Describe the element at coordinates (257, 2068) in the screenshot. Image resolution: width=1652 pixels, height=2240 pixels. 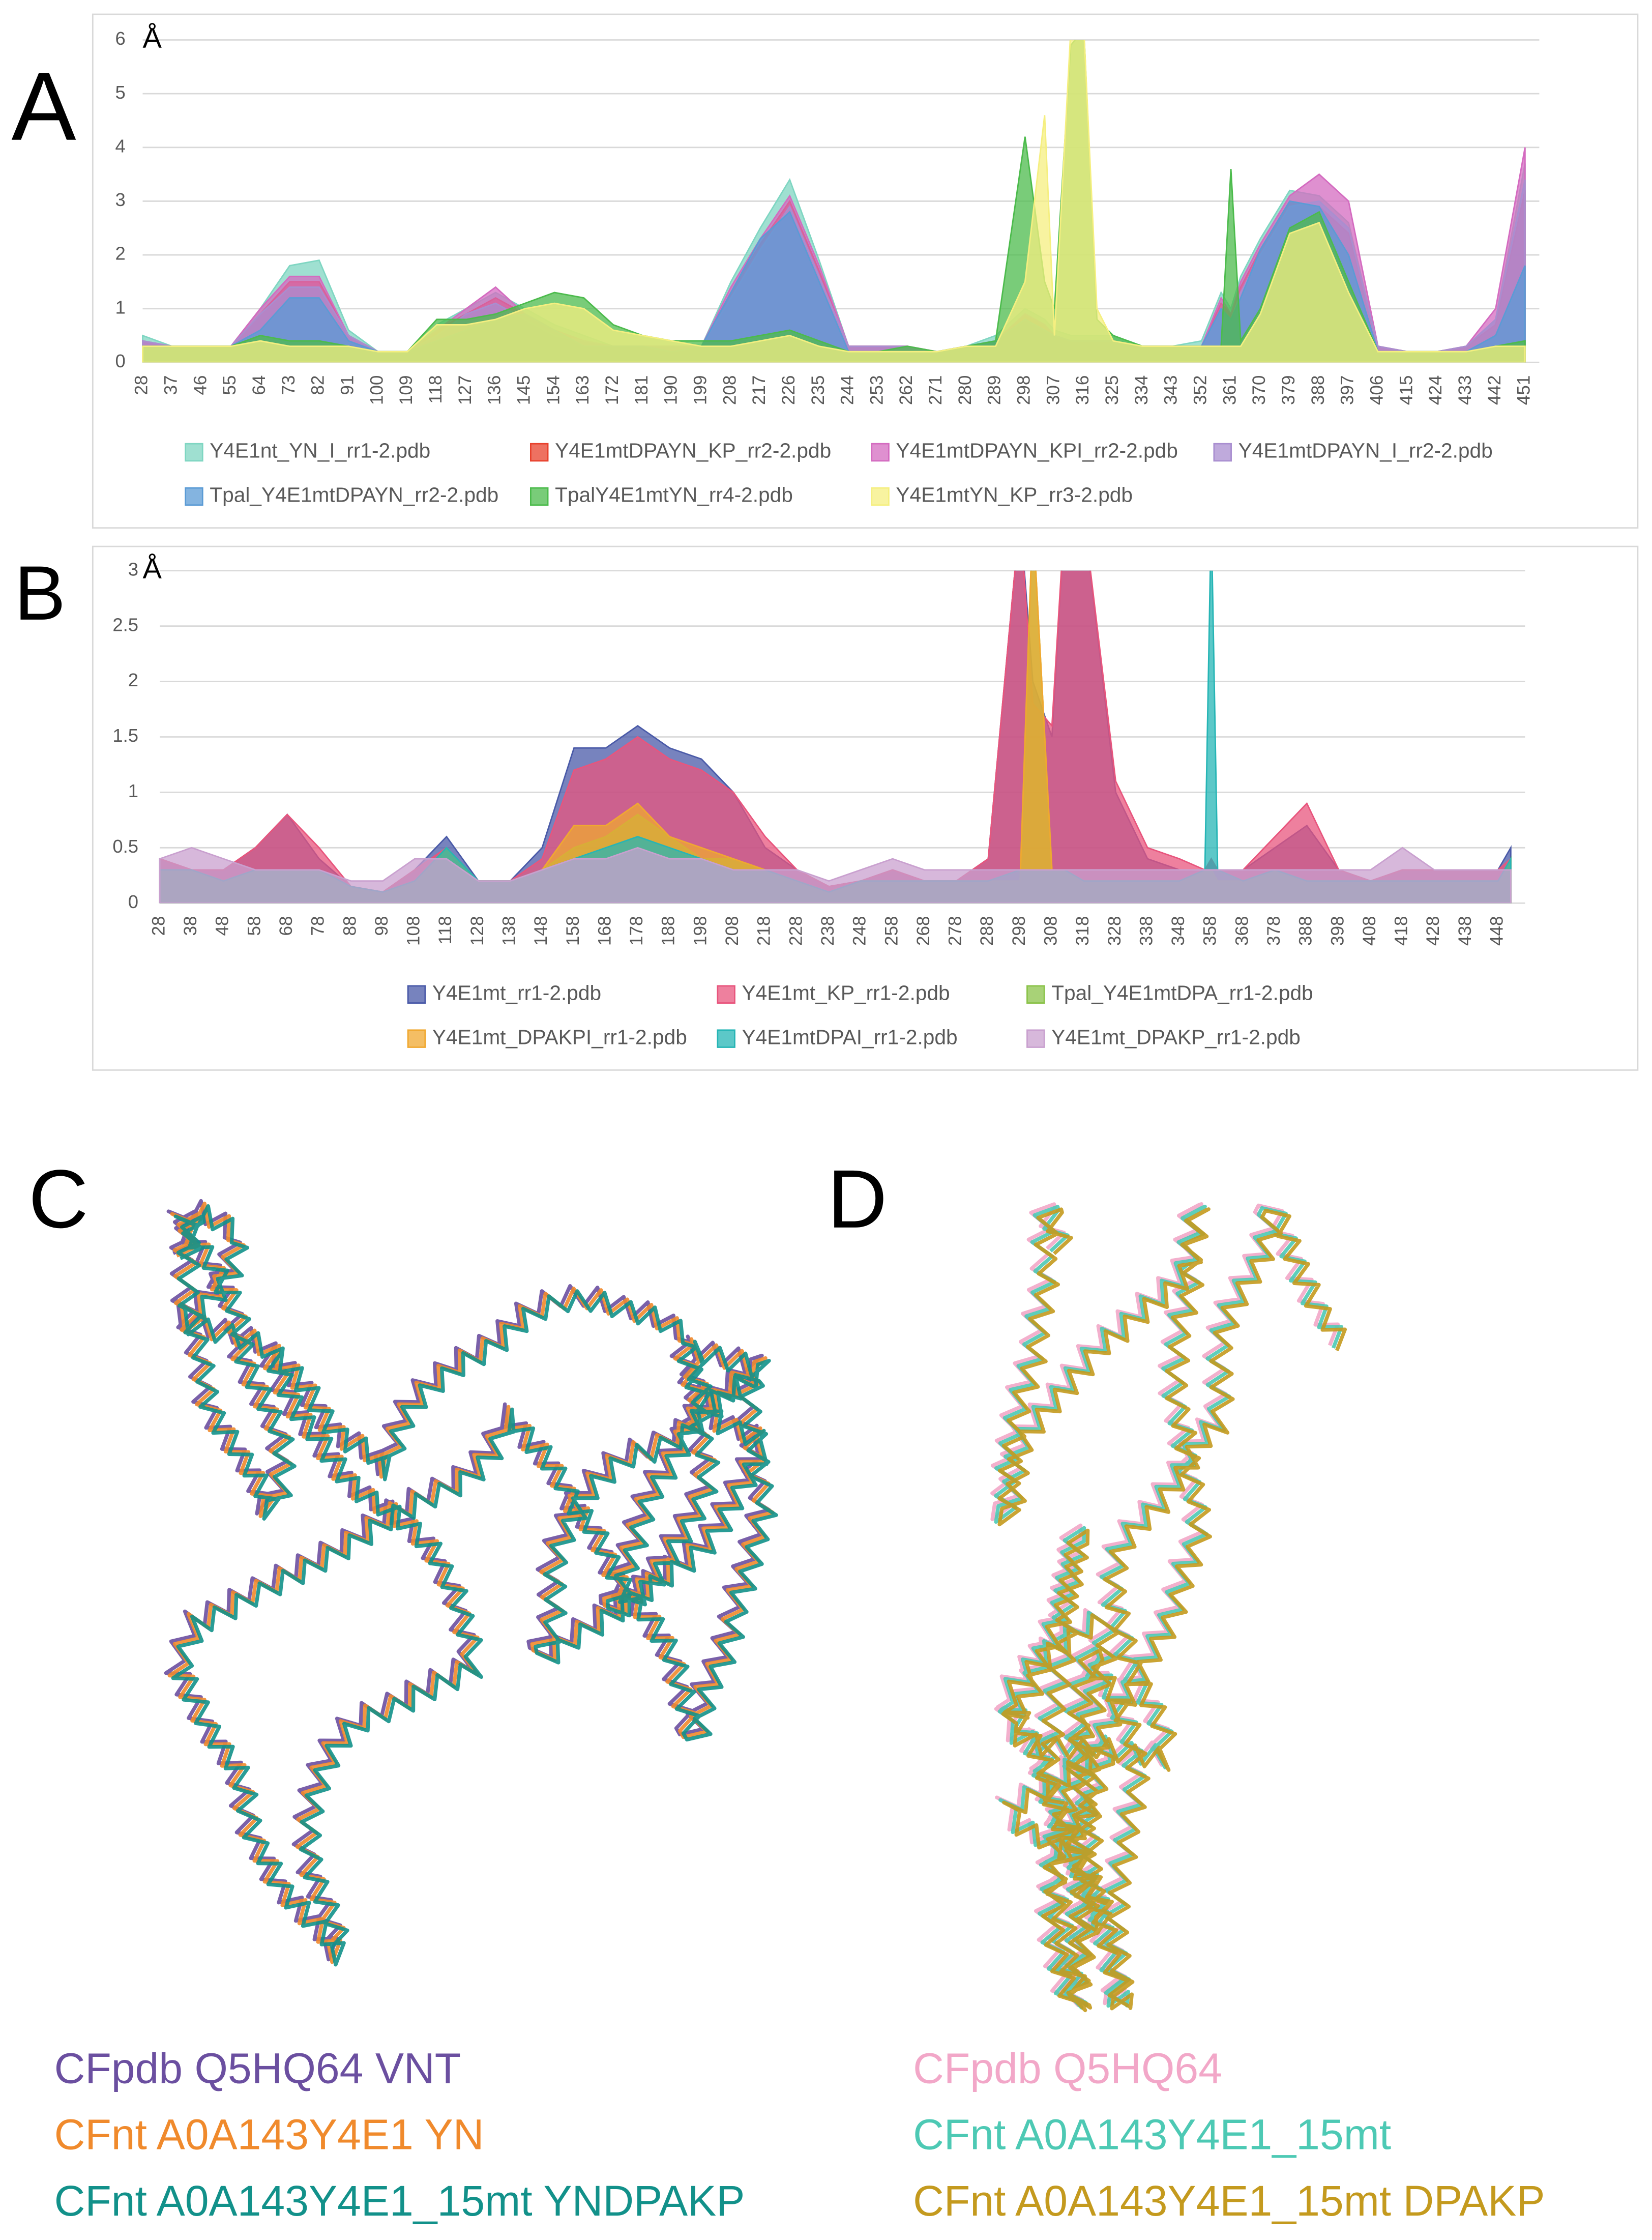
I see `structure-legend: CFpdb Q5HQ64 VNT` at that location.